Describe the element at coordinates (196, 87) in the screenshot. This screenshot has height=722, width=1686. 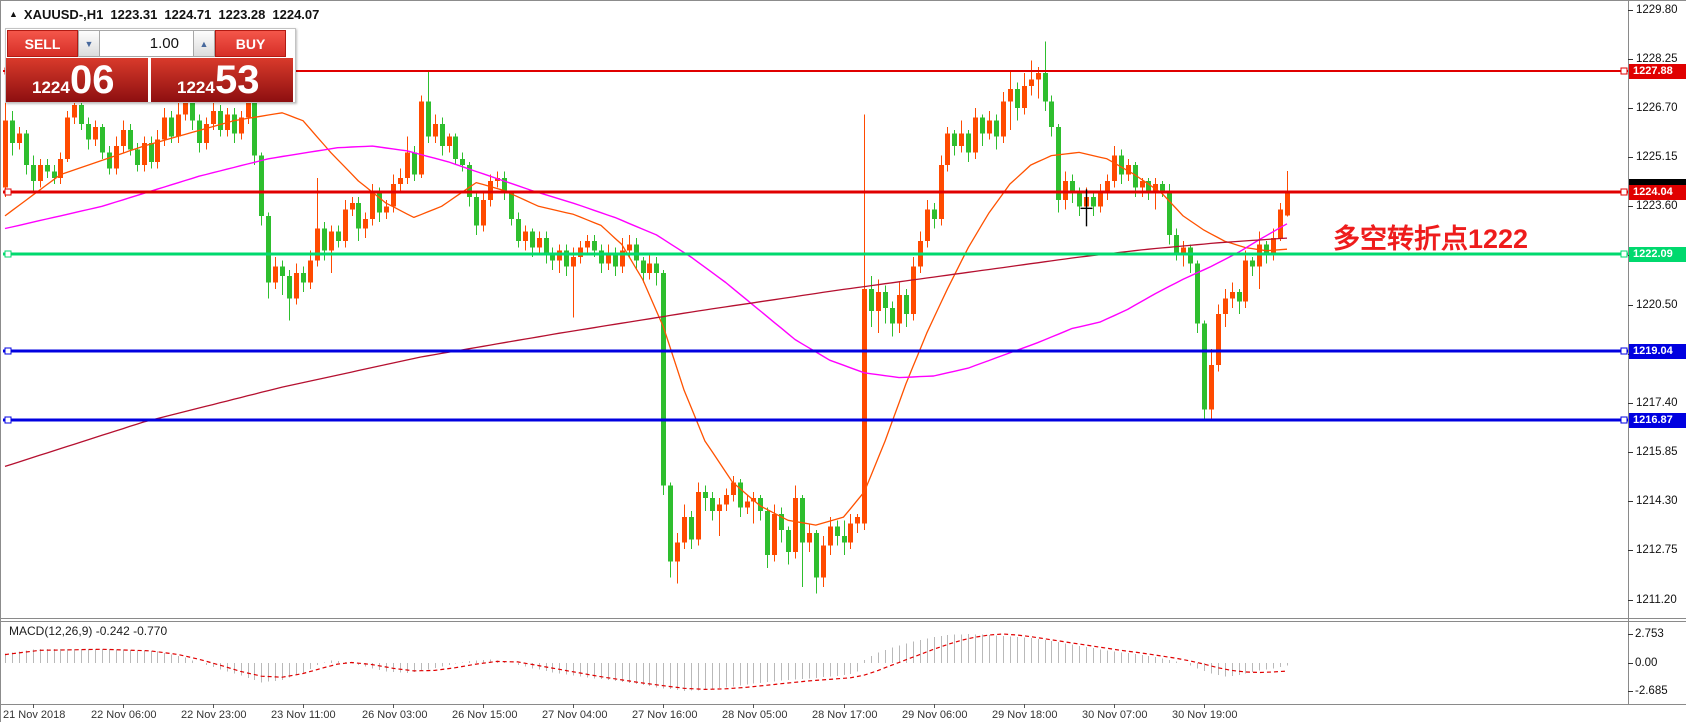
I see `ask-price-prefix: 1224` at that location.